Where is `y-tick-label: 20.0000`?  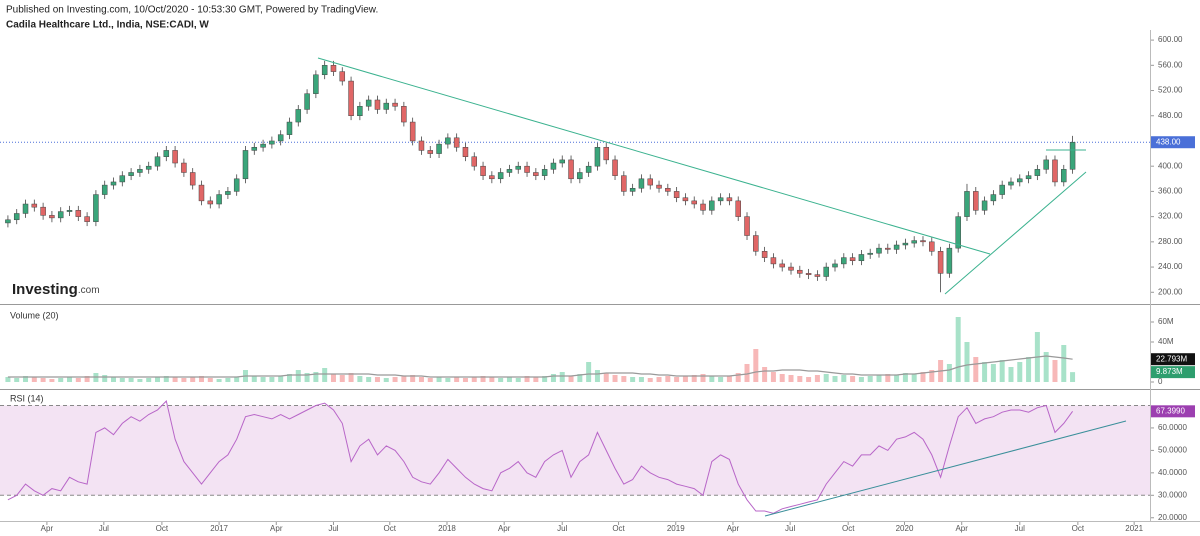
y-tick-label: 20.0000 is located at coordinates (1172, 517).